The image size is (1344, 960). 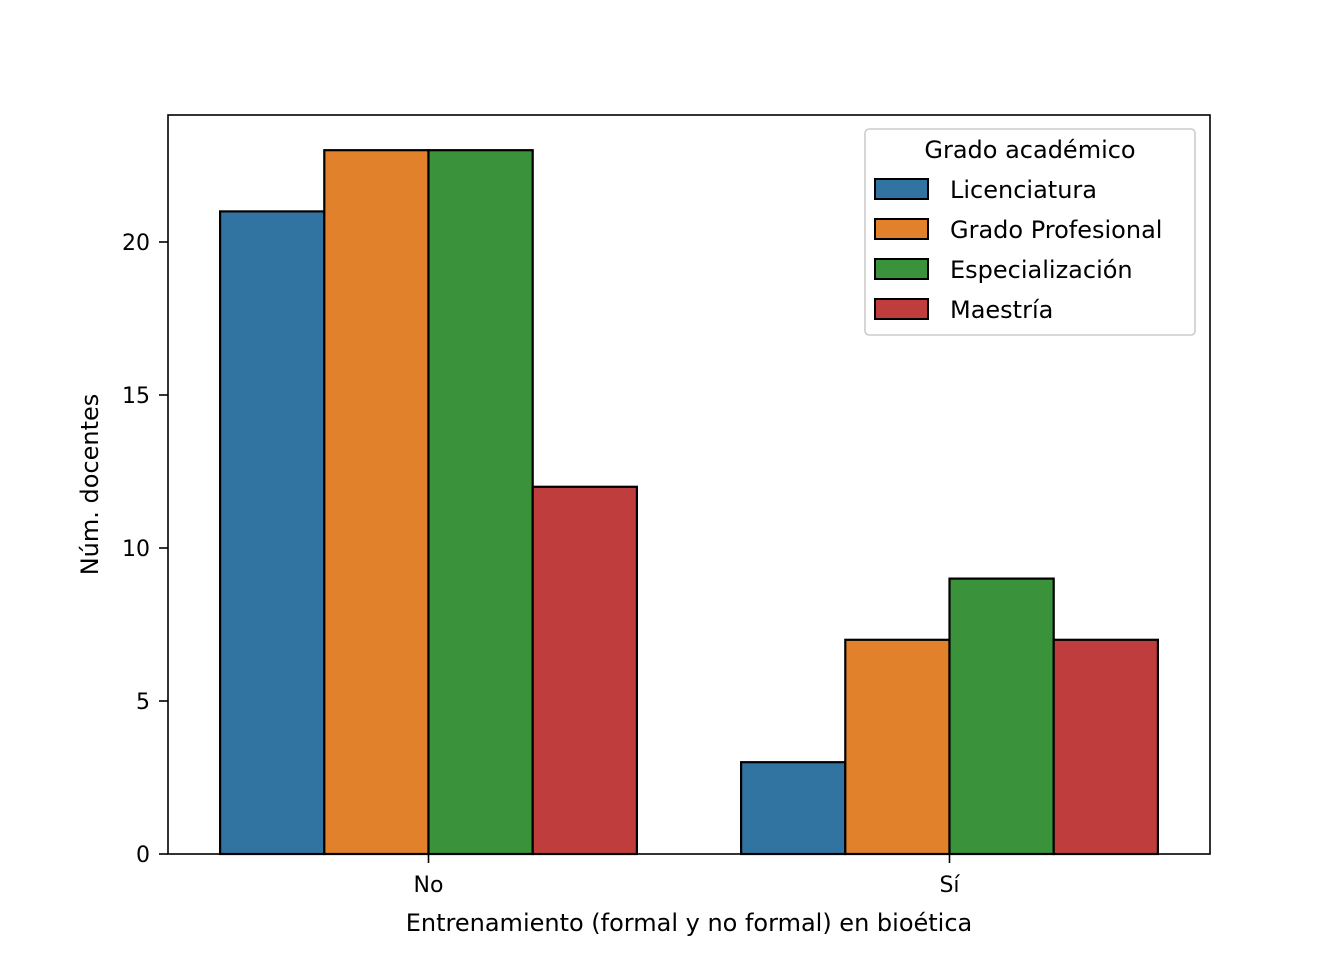 What do you see at coordinates (136, 243) in the screenshot?
I see `y-tick-label: 20` at bounding box center [136, 243].